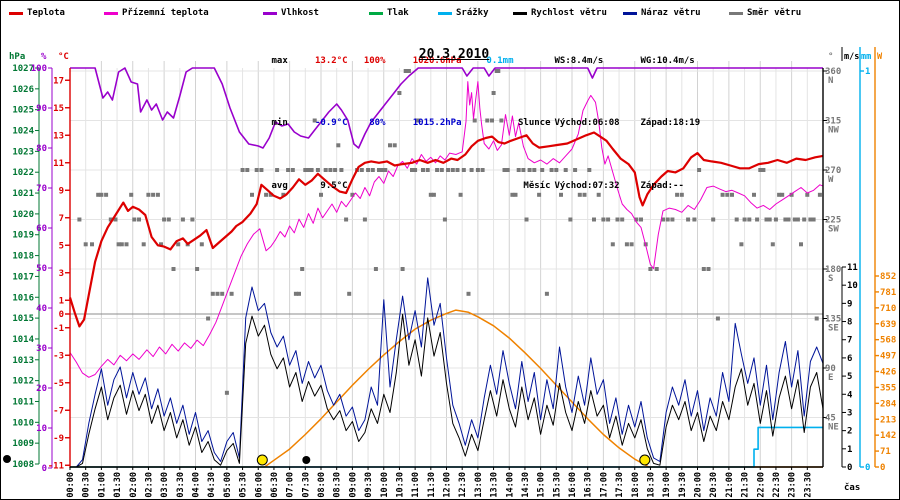  I want to click on page-title: 20.3.2010, so click(454, 54).